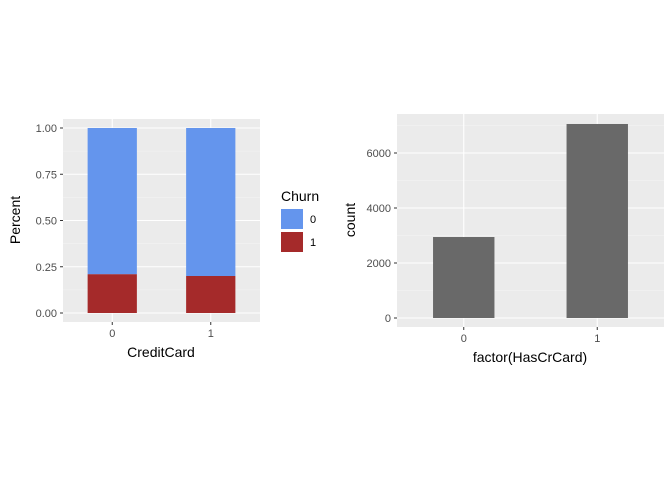 The height and width of the screenshot is (480, 672). I want to click on right-chart-y-axis-title: count, so click(350, 220).